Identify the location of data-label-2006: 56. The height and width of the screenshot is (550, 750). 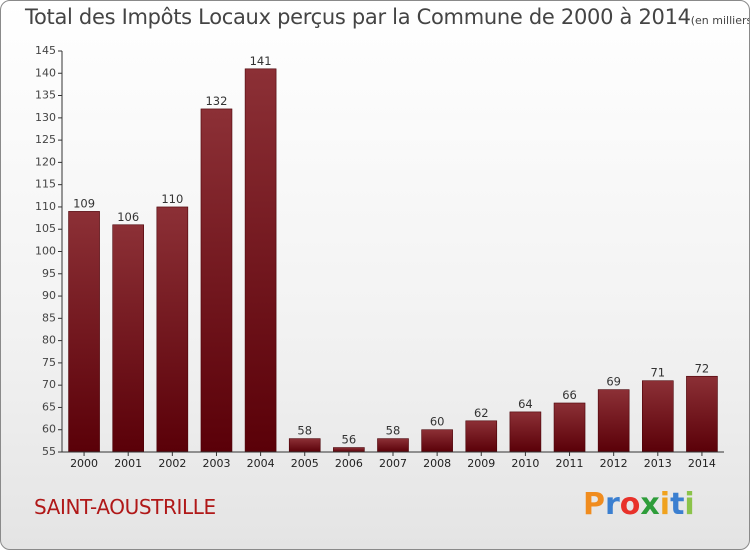
(349, 440).